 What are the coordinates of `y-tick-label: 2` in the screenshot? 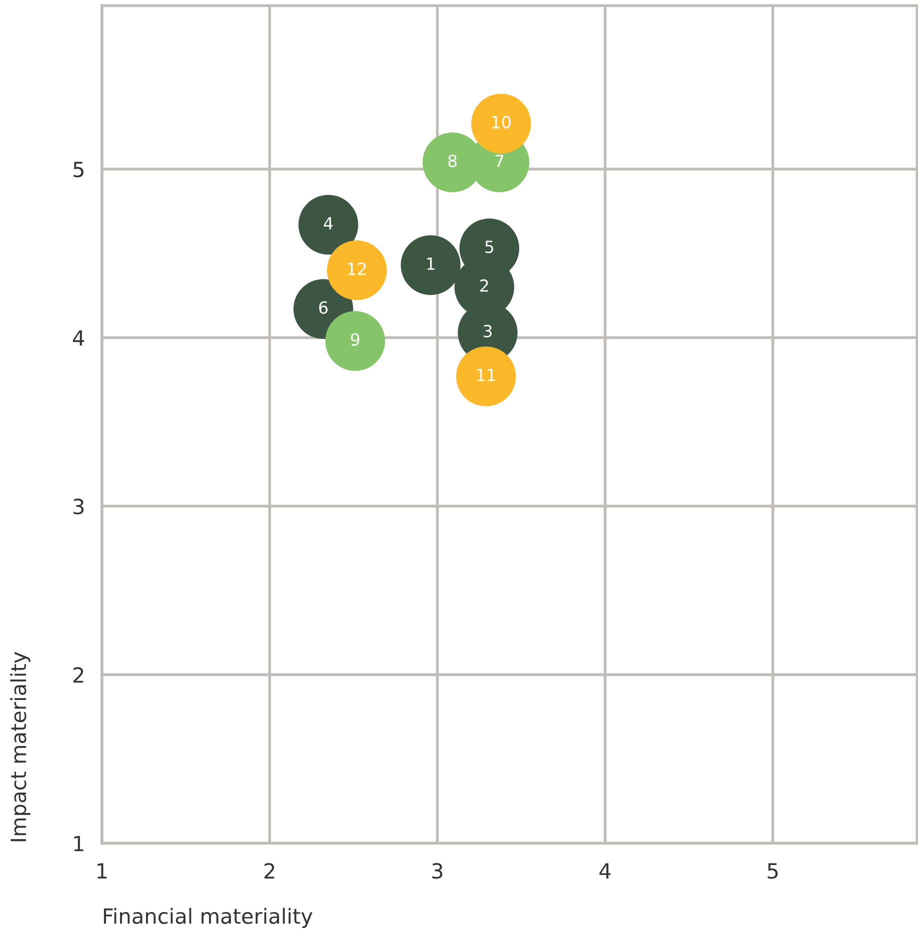 It's located at (79, 675).